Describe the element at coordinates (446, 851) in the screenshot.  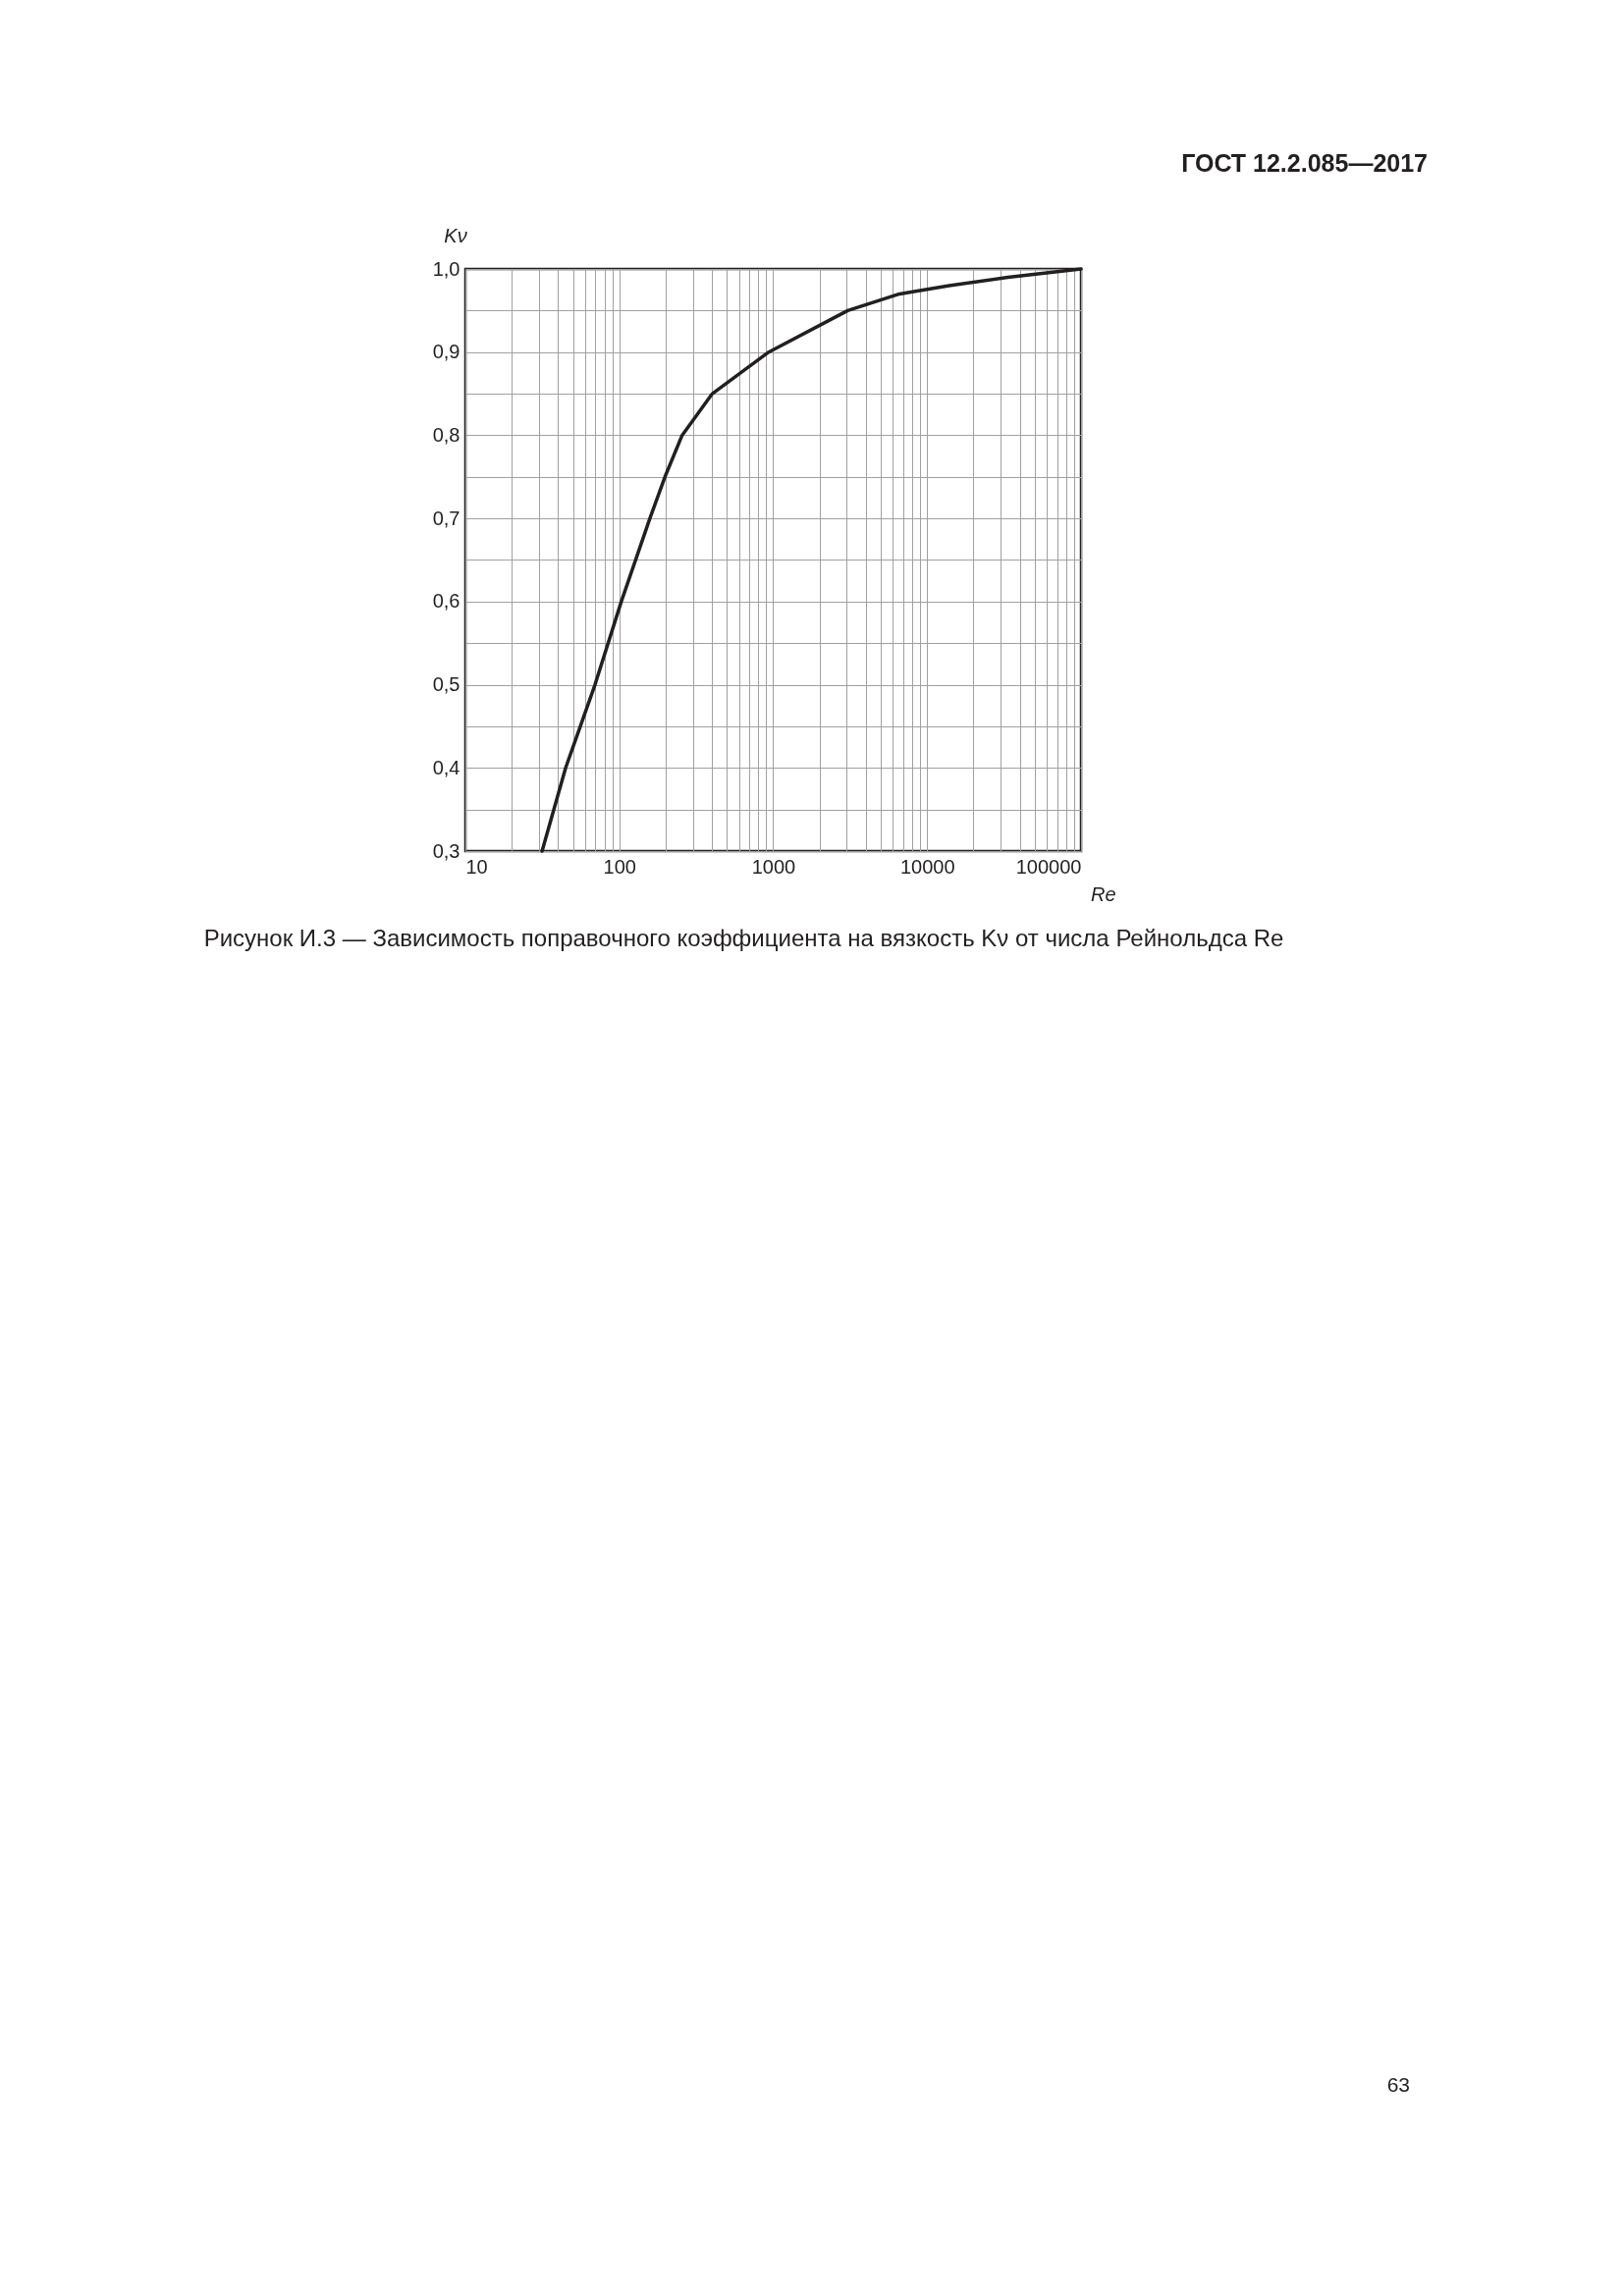
I see `y-tick-label: 0,3` at that location.